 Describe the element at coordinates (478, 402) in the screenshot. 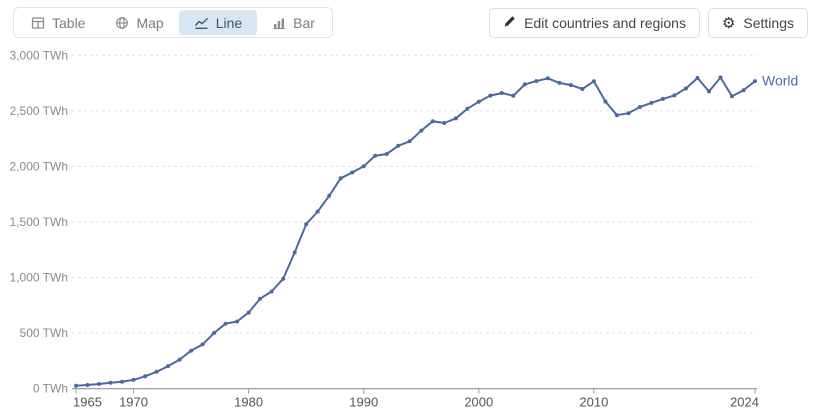

I see `x-tick-label: 2000` at that location.